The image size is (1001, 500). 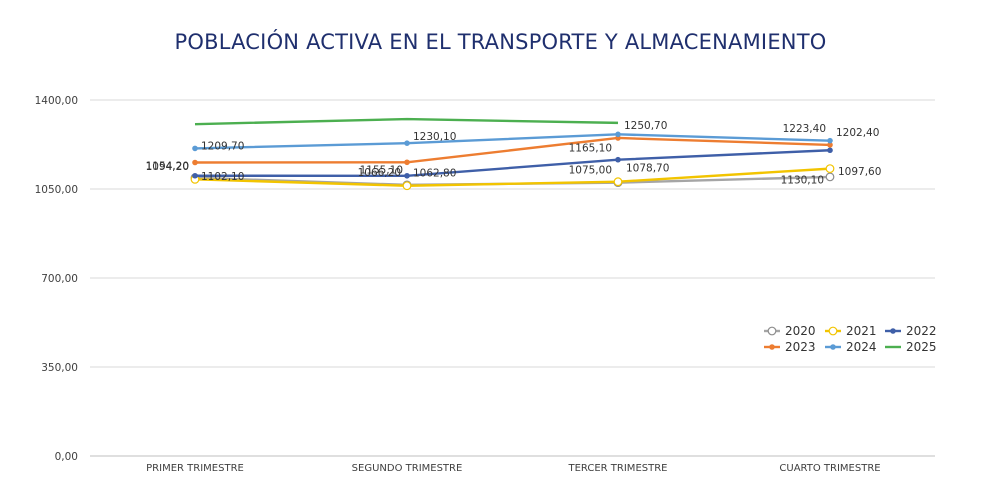 I want to click on x-tick-label: CUARTO TRIMESTRE, so click(x=829, y=468).